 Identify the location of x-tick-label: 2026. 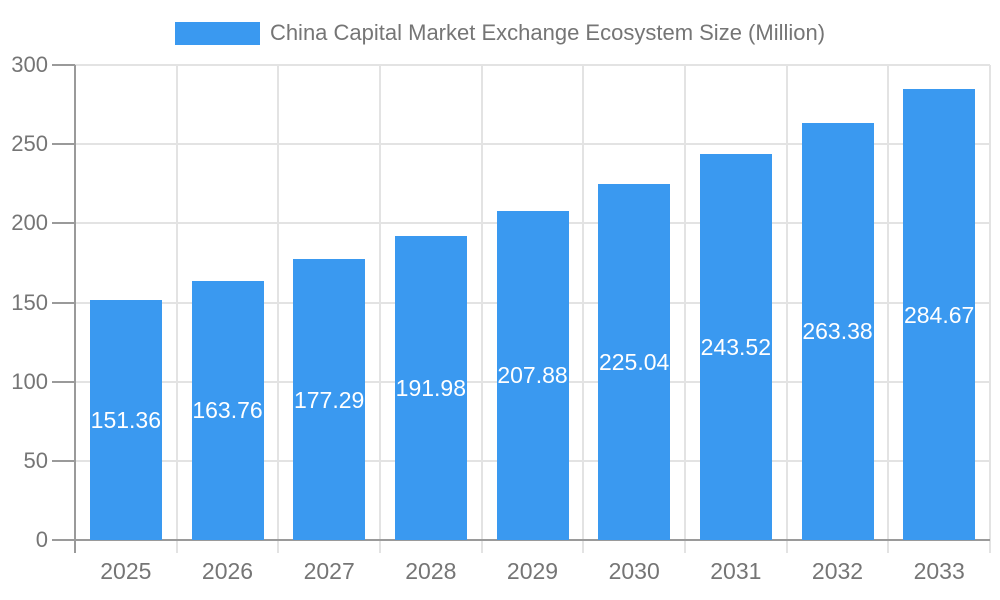
(227, 571).